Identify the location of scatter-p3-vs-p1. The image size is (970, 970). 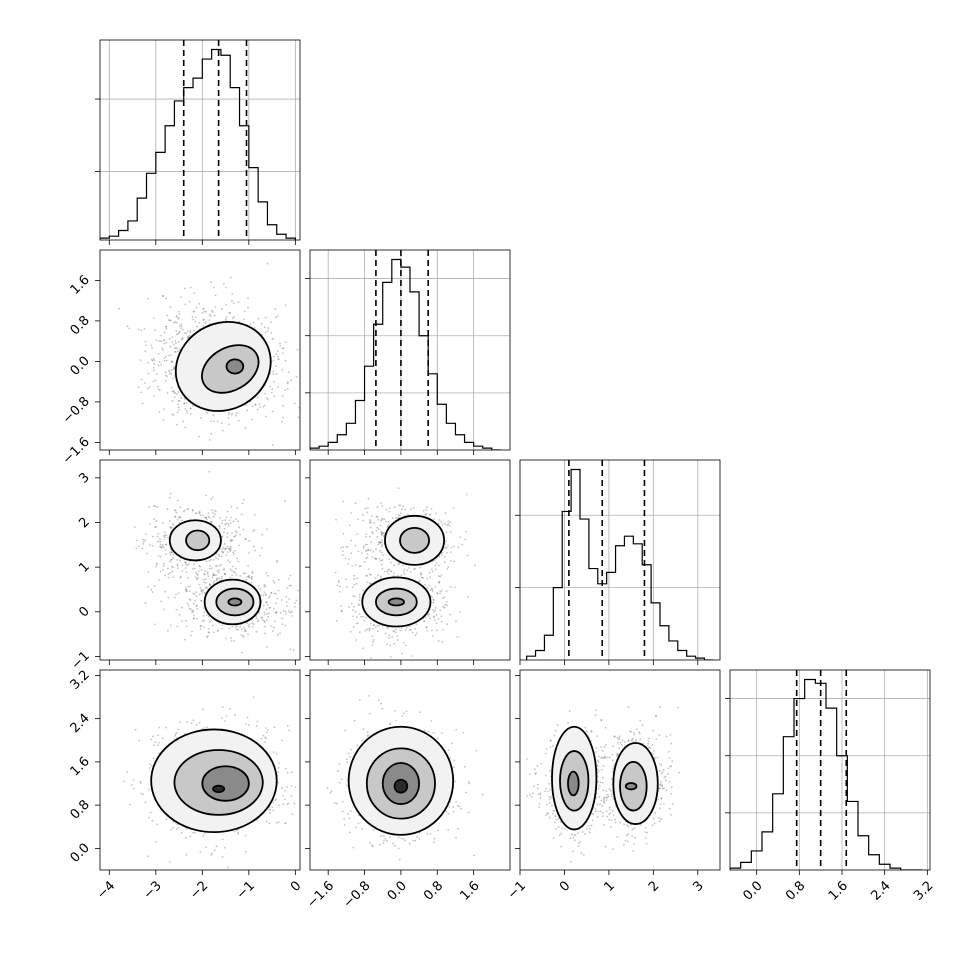
(410, 770).